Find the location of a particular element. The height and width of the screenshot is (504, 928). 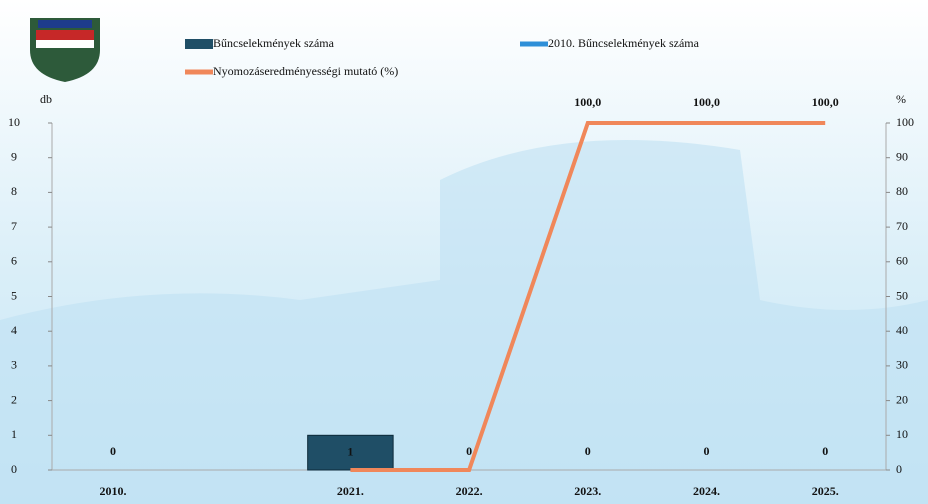

y2-tick-label: 100 is located at coordinates (905, 122).